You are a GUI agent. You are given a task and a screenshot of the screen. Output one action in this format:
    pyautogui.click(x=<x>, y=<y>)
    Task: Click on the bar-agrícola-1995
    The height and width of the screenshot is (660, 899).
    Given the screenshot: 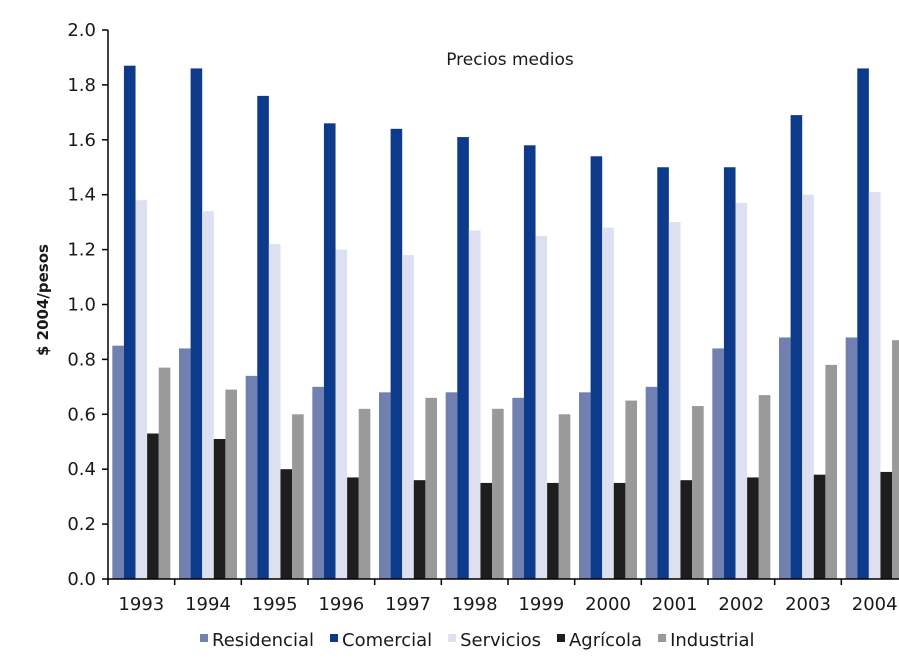 What is the action you would take?
    pyautogui.click(x=286, y=524)
    